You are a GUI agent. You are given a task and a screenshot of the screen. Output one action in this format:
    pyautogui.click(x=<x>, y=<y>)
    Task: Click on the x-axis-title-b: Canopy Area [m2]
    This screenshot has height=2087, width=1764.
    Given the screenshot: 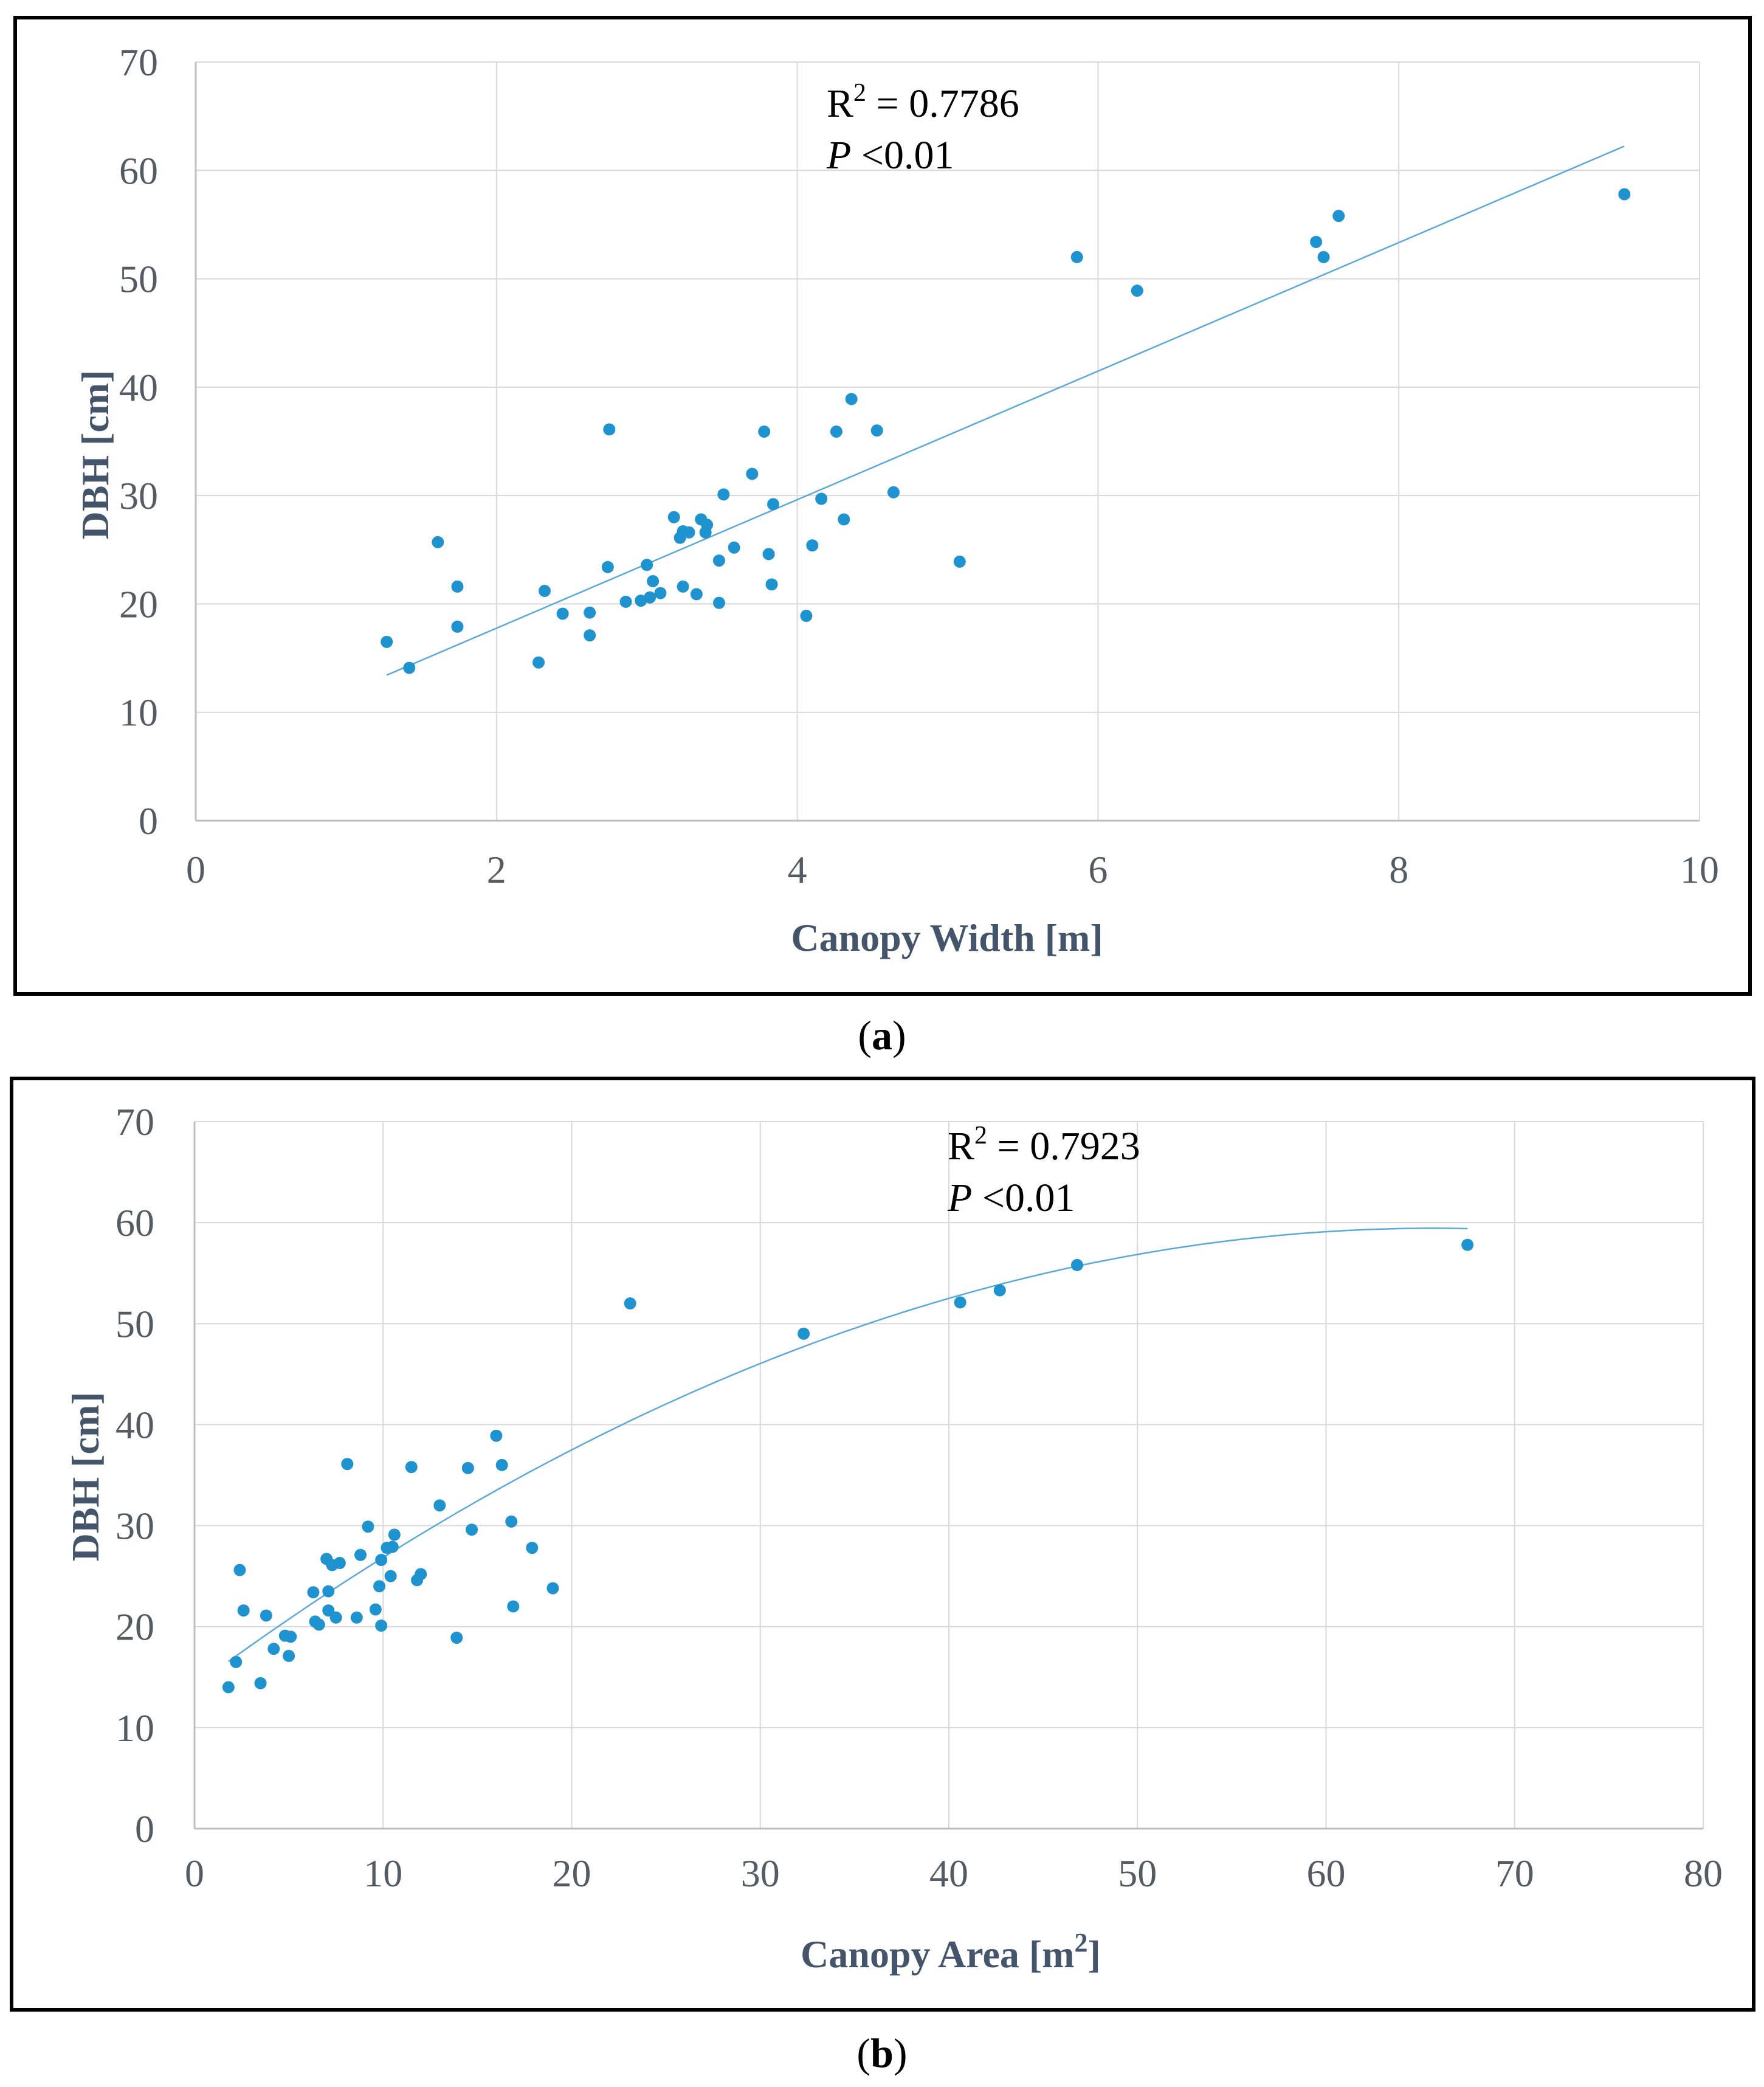 What is the action you would take?
    pyautogui.click(x=951, y=1952)
    